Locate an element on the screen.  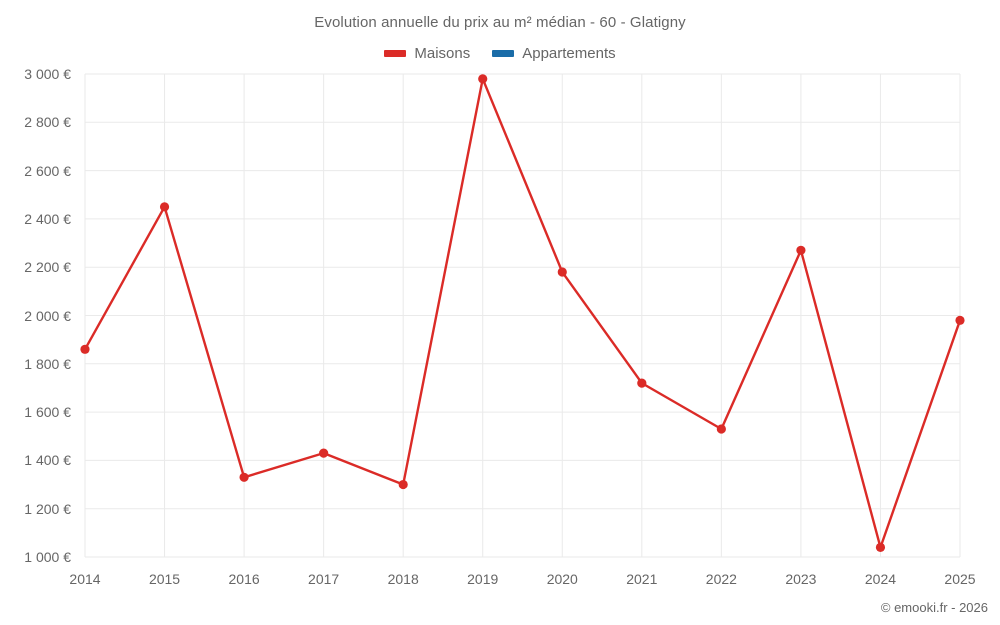
x-axis-tick-label: 2022 is located at coordinates (721, 579).